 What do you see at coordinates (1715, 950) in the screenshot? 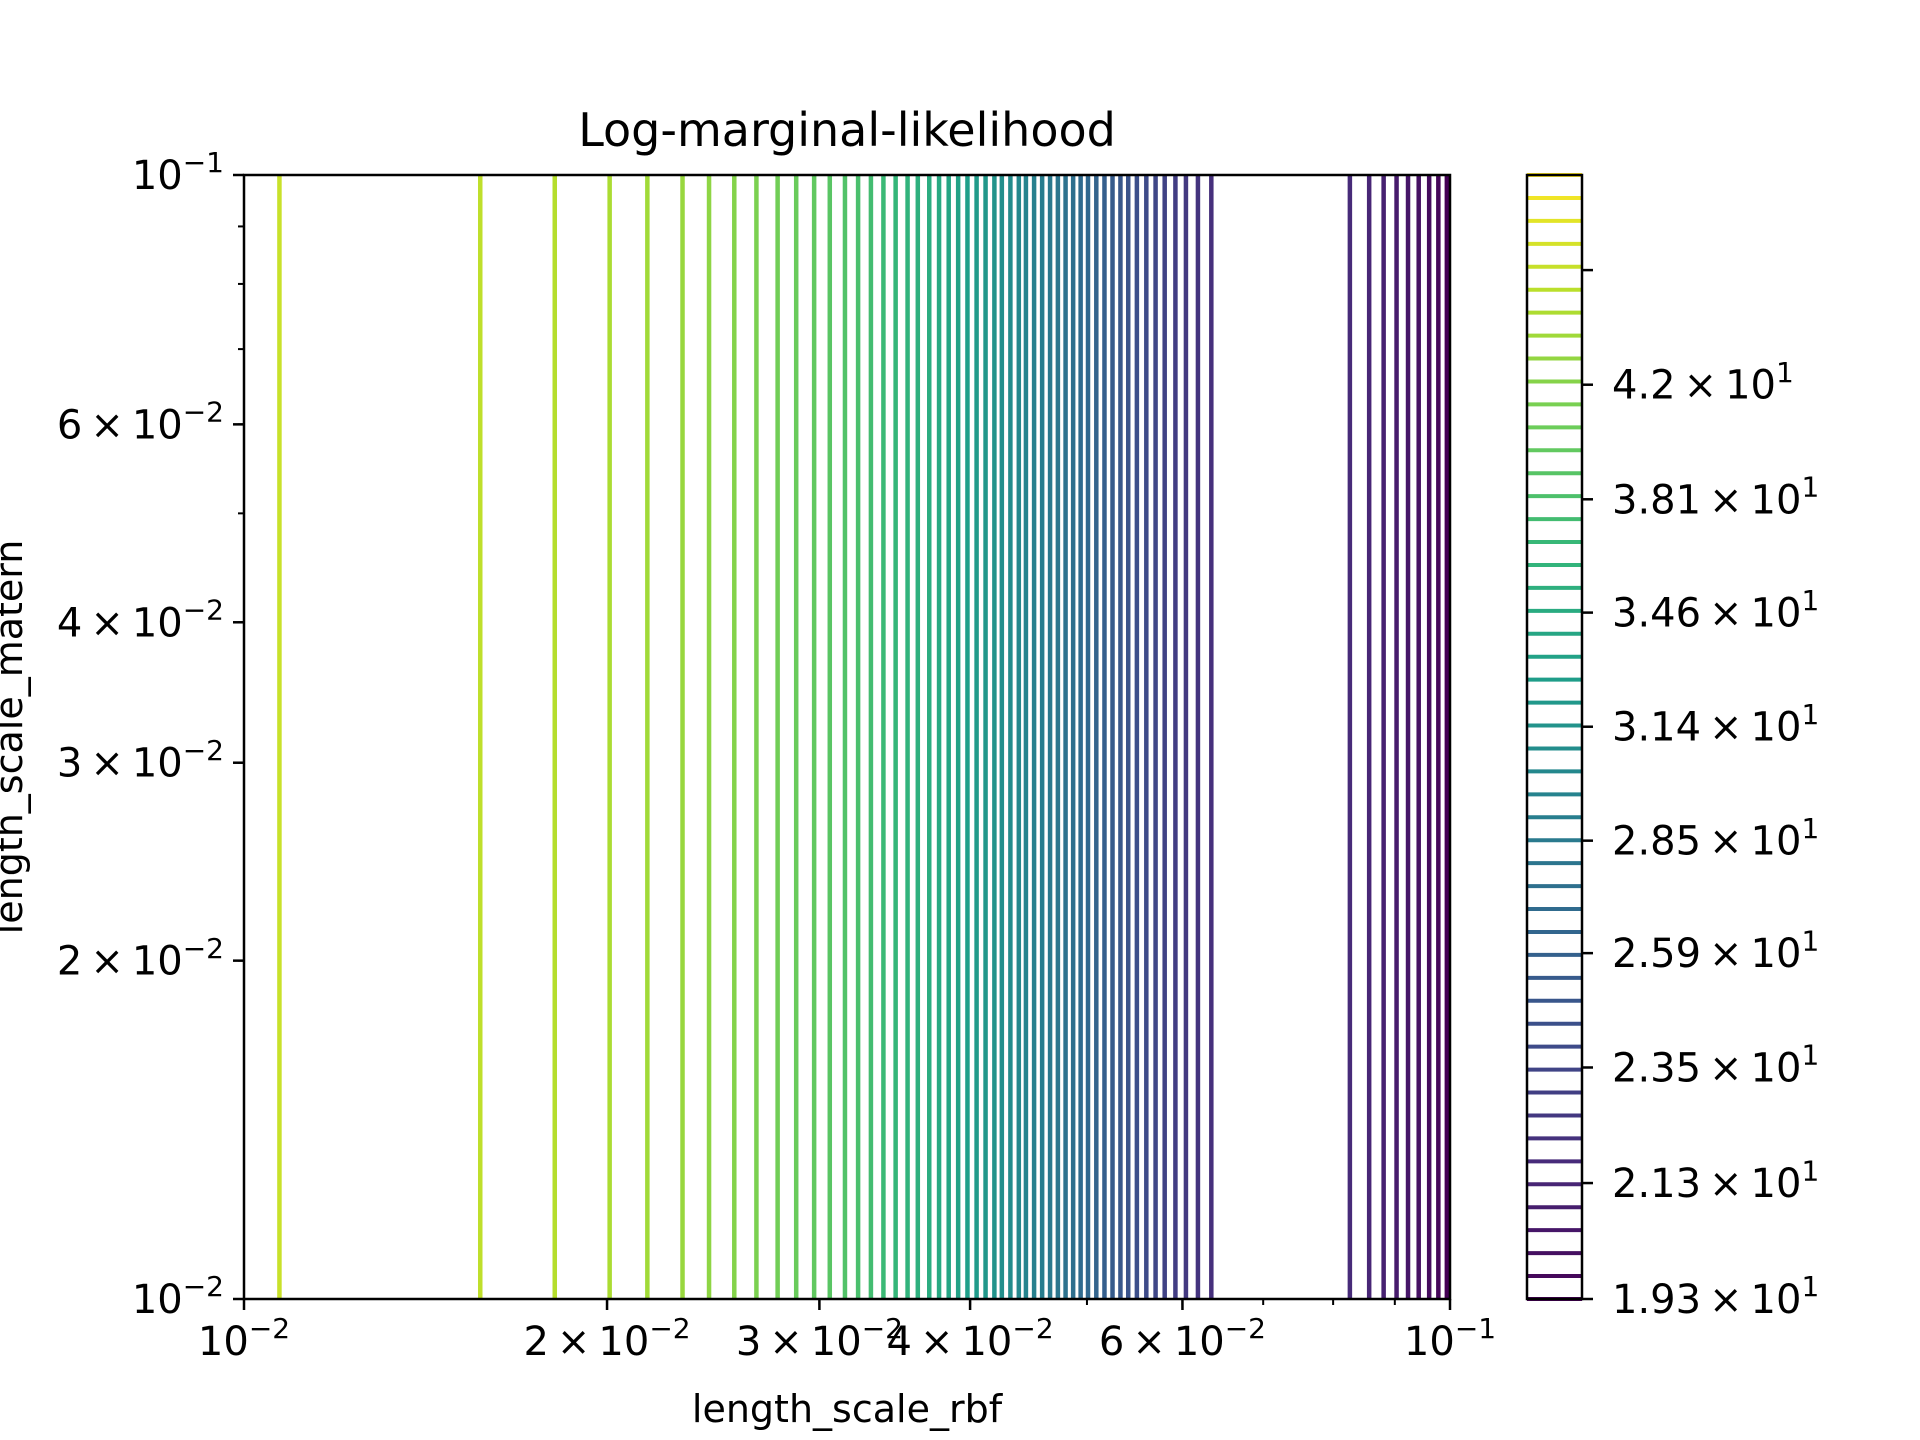
I see `colorbar-tick-label: 2.59 × 101` at bounding box center [1715, 950].